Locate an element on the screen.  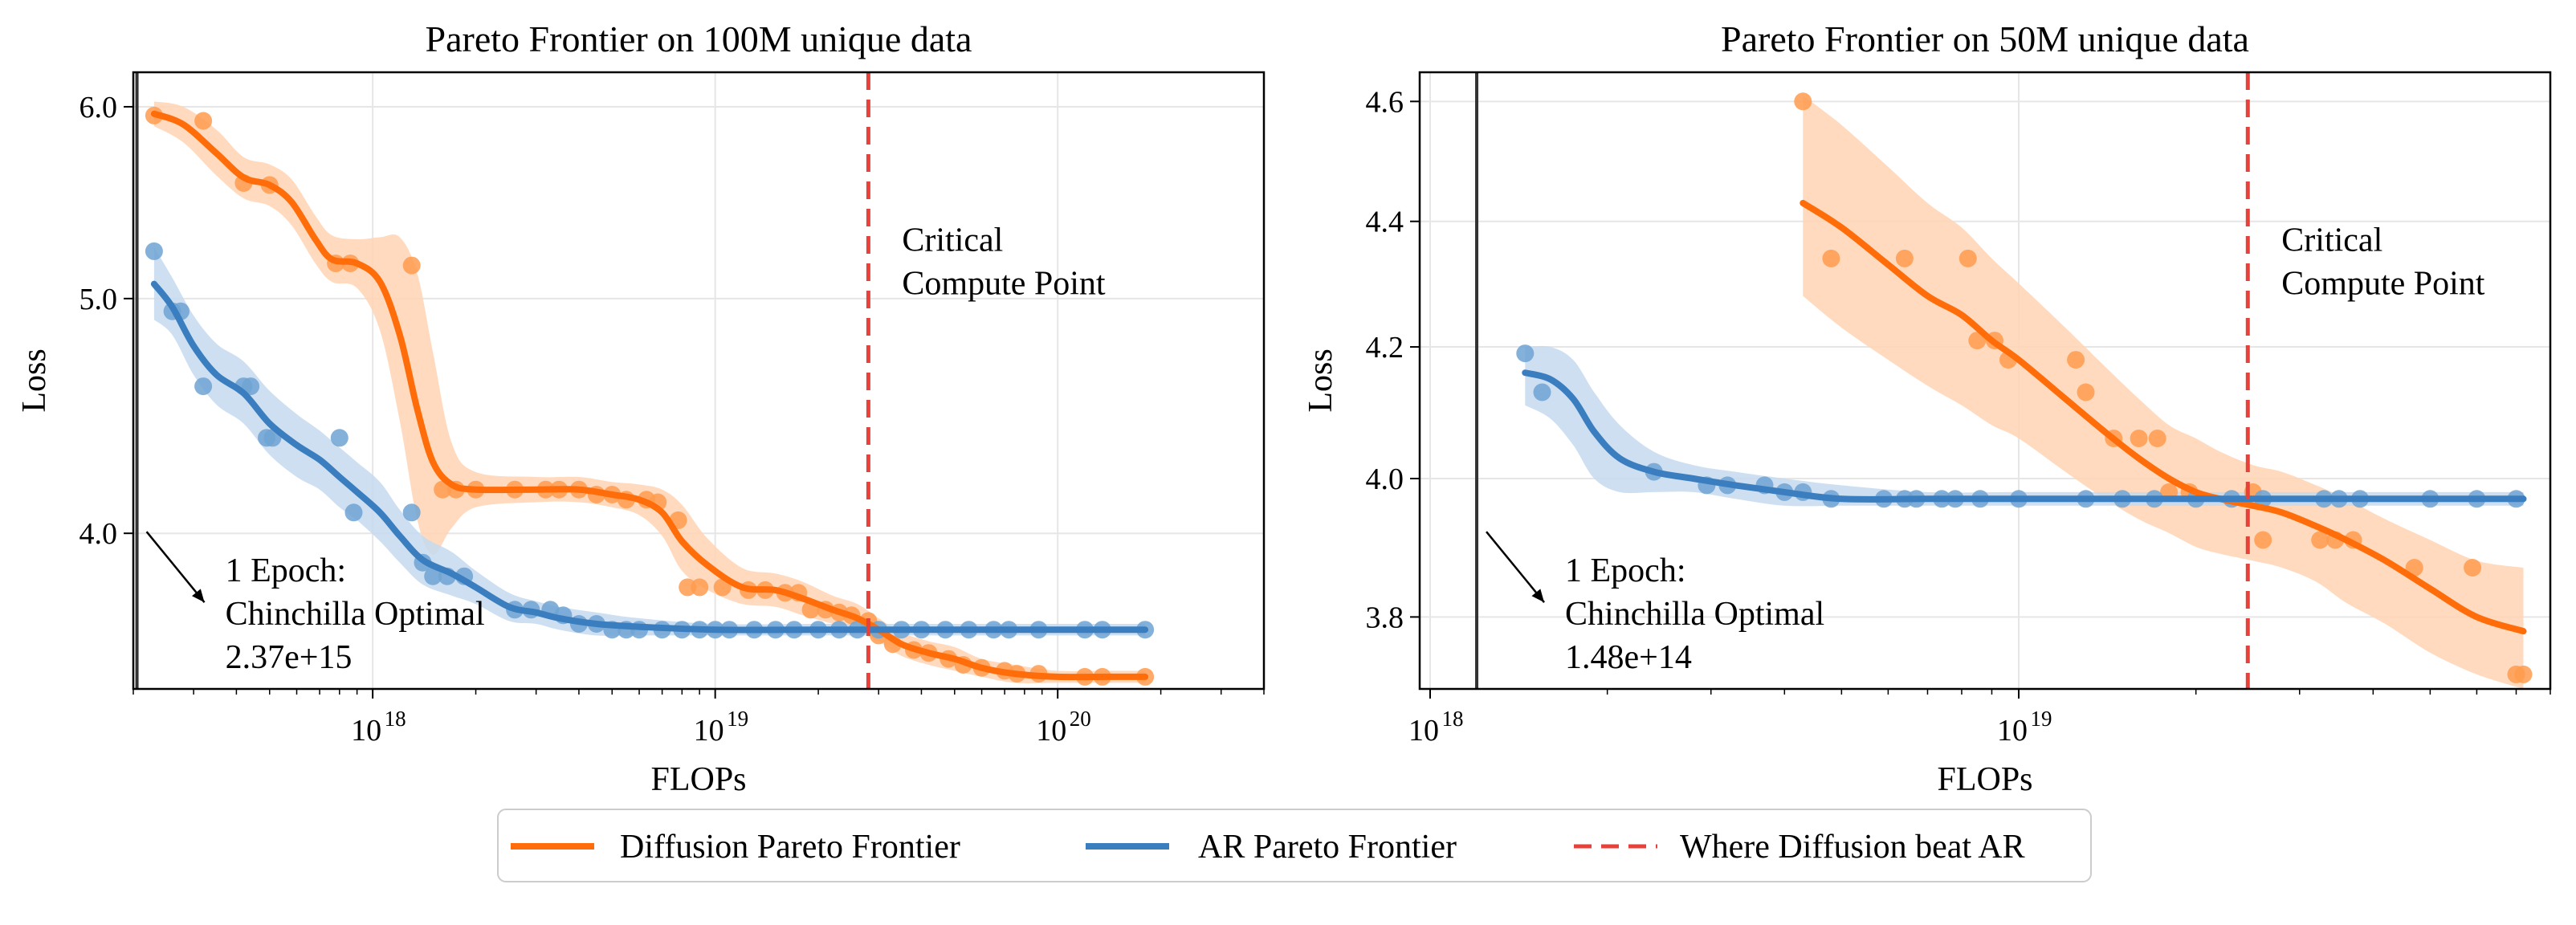
chart-title: Pareto Frontier on 50M unique data is located at coordinates (1985, 38).